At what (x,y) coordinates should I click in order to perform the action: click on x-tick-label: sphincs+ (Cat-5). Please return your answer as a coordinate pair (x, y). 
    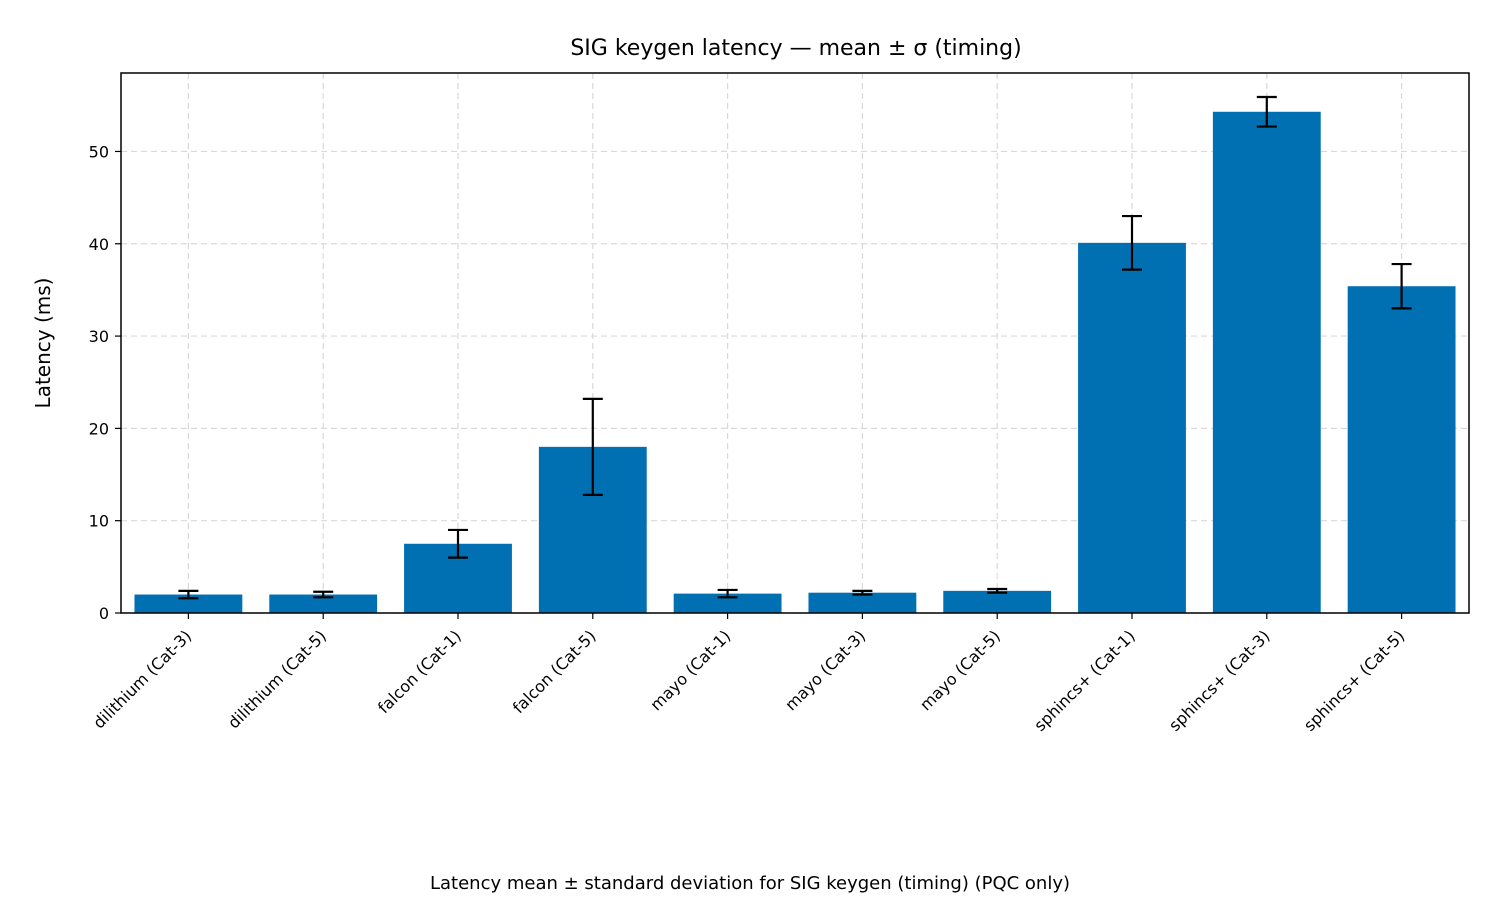
    Looking at the image, I should click on (1354, 680).